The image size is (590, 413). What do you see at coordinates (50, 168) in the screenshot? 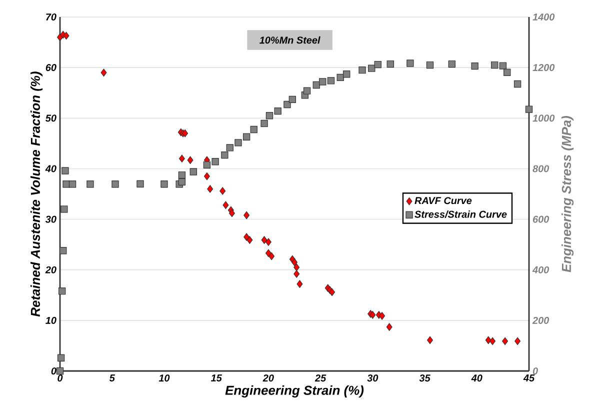
I see `y-tick-label: 40` at bounding box center [50, 168].